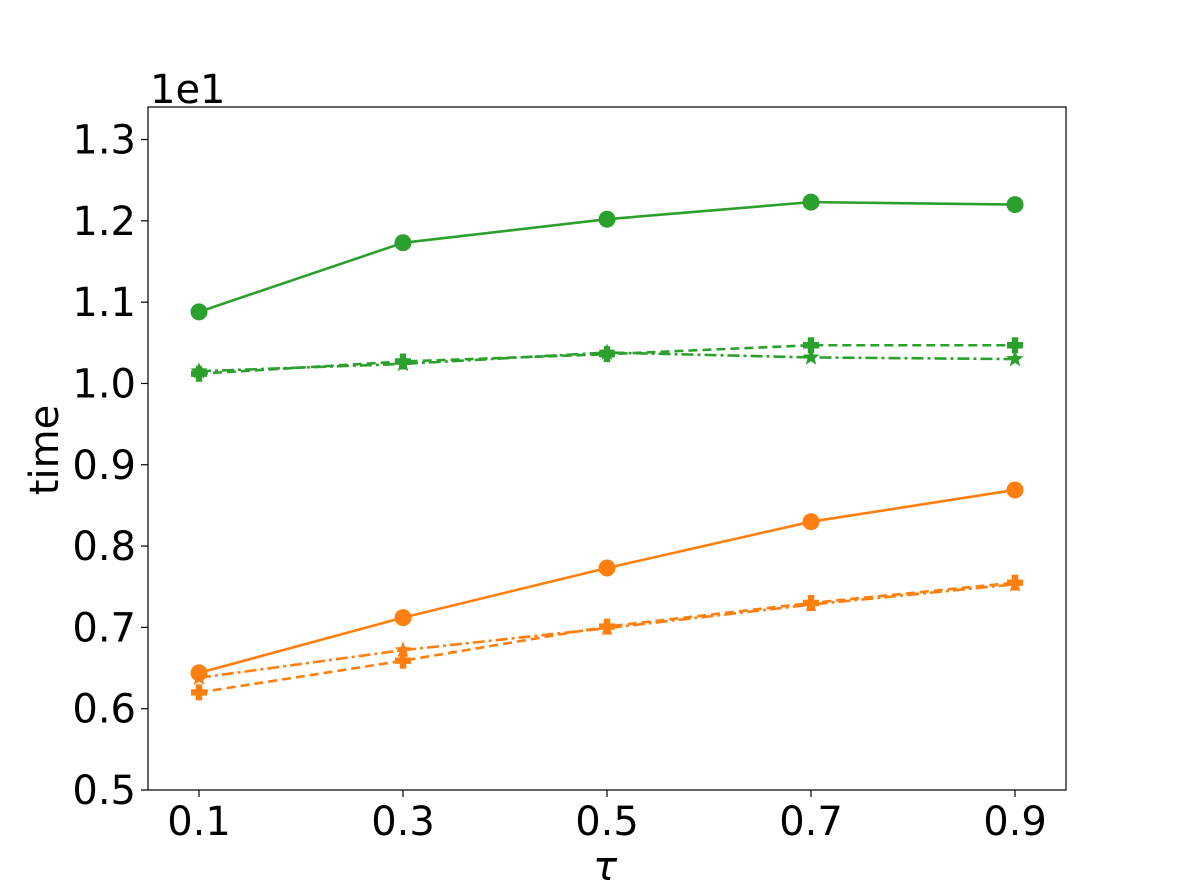  What do you see at coordinates (104, 466) in the screenshot?
I see `y-tick-label: 0.9` at bounding box center [104, 466].